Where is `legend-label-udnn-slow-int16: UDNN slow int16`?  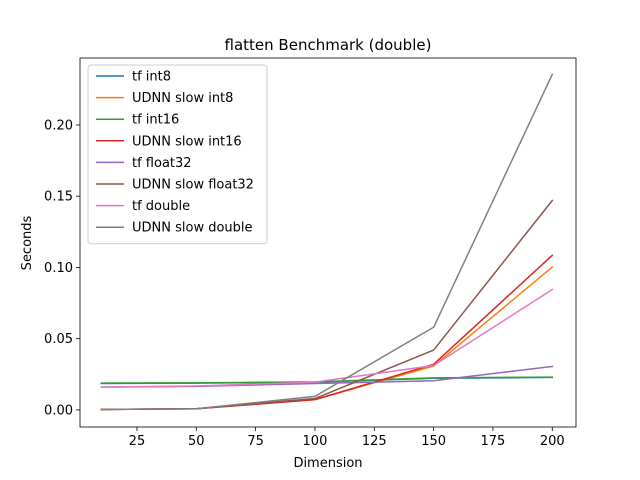
legend-label-udnn-slow-int16: UDNN slow int16 is located at coordinates (187, 141).